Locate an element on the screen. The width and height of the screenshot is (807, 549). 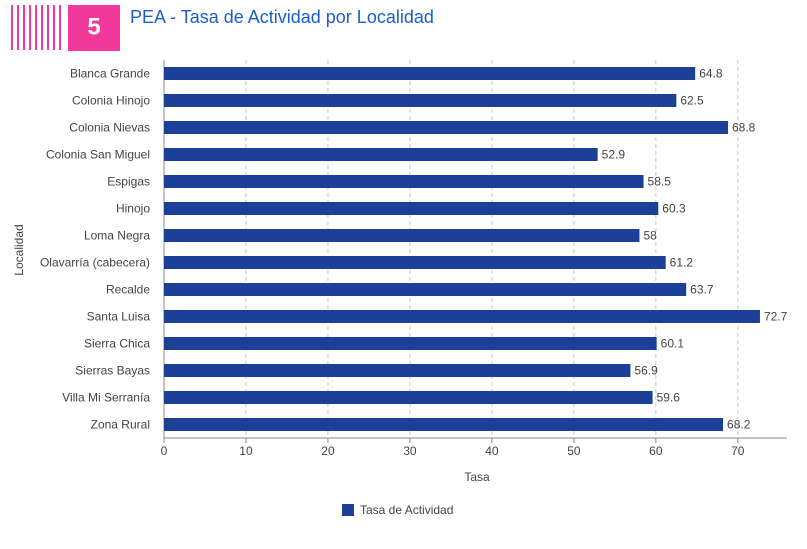
y-tick-label: Colonia Nievas is located at coordinates (109, 128).